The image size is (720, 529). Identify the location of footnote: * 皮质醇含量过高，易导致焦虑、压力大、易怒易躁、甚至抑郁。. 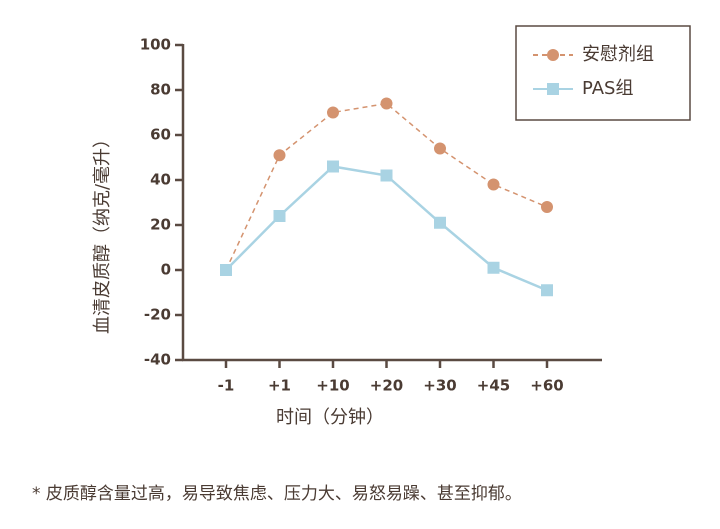
(277, 494).